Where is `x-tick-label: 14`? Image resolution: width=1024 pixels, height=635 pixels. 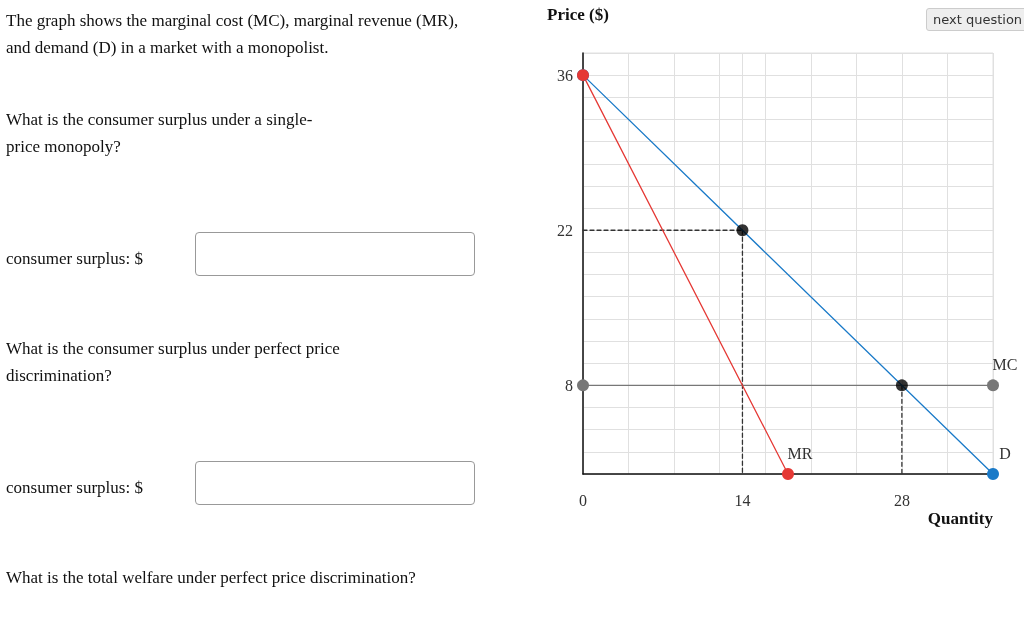 x-tick-label: 14 is located at coordinates (742, 500).